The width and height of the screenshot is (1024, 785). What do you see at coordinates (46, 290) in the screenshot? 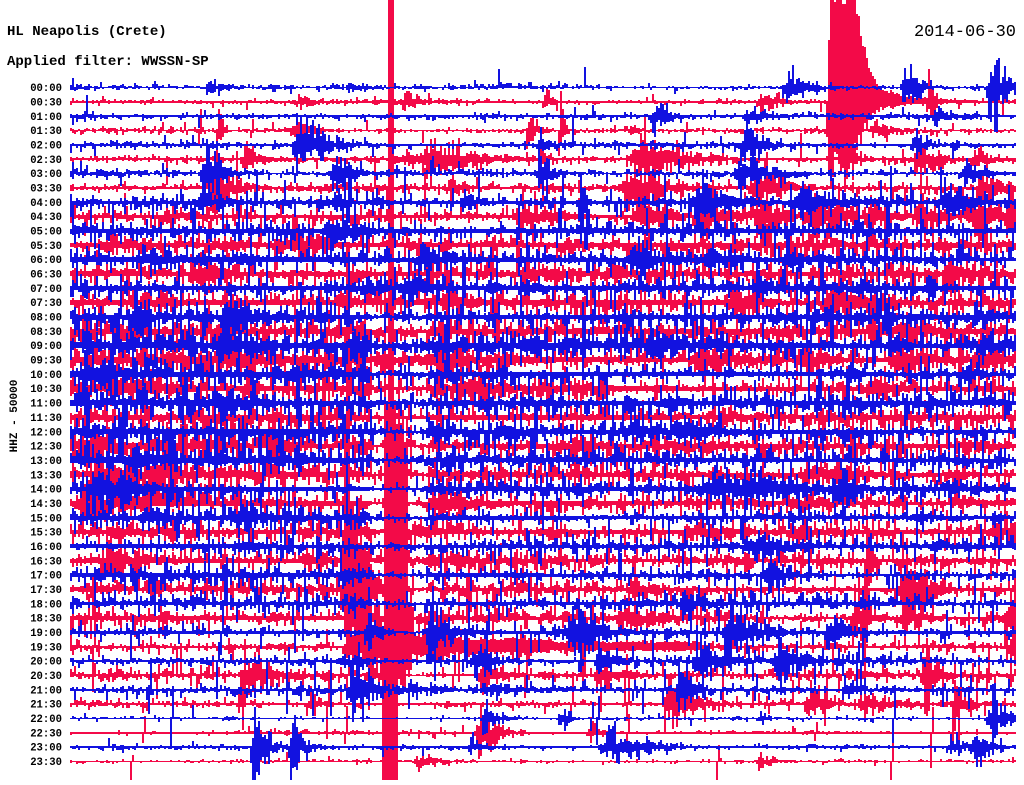
I see `svg-text: 07:00` at bounding box center [46, 290].